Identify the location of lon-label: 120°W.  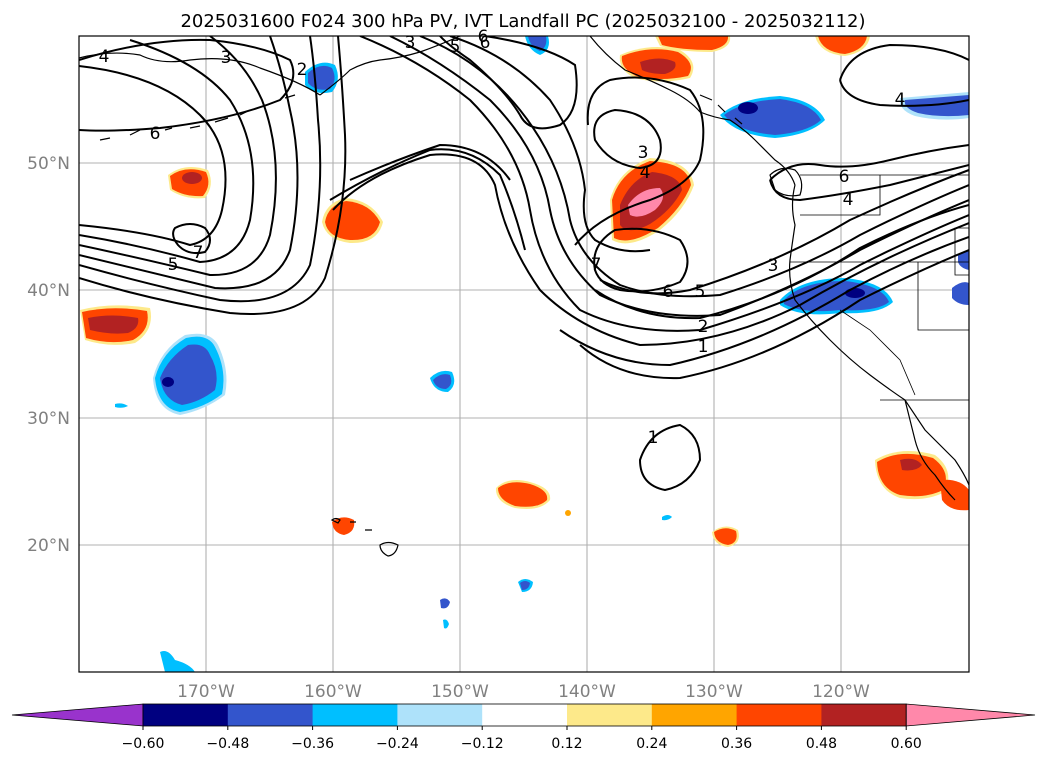
(841, 692).